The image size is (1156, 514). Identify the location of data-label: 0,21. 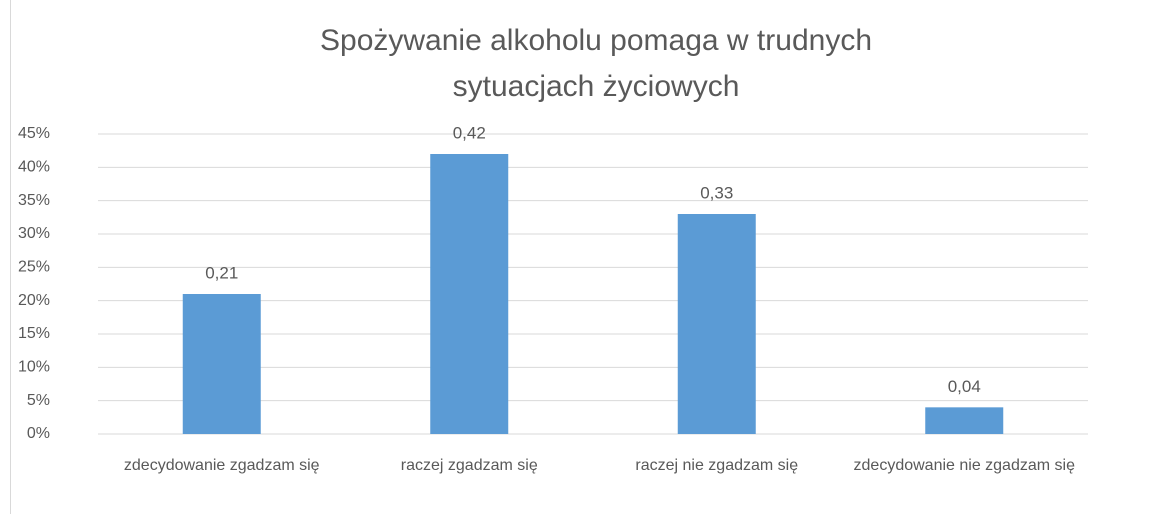
(221, 272).